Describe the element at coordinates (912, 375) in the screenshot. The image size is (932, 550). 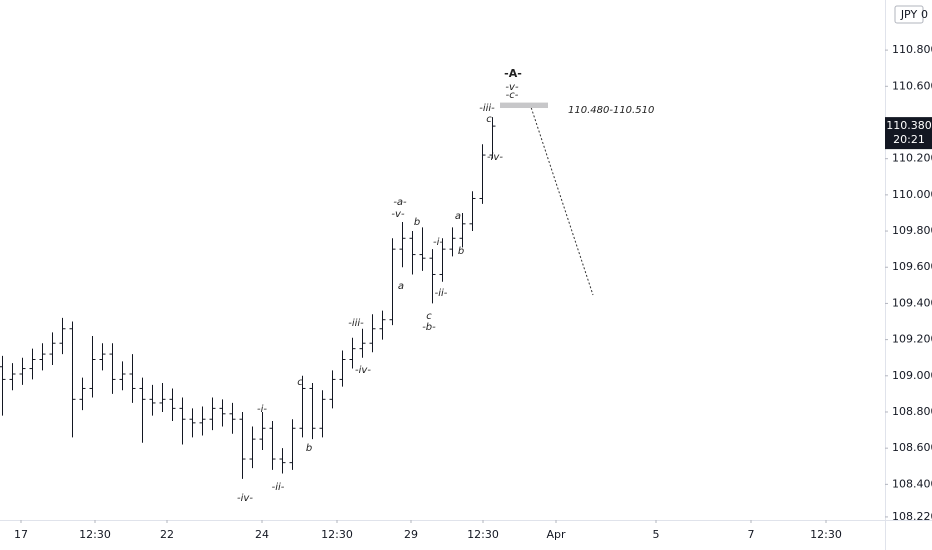
I see `y-tick-label: 109.000` at that location.